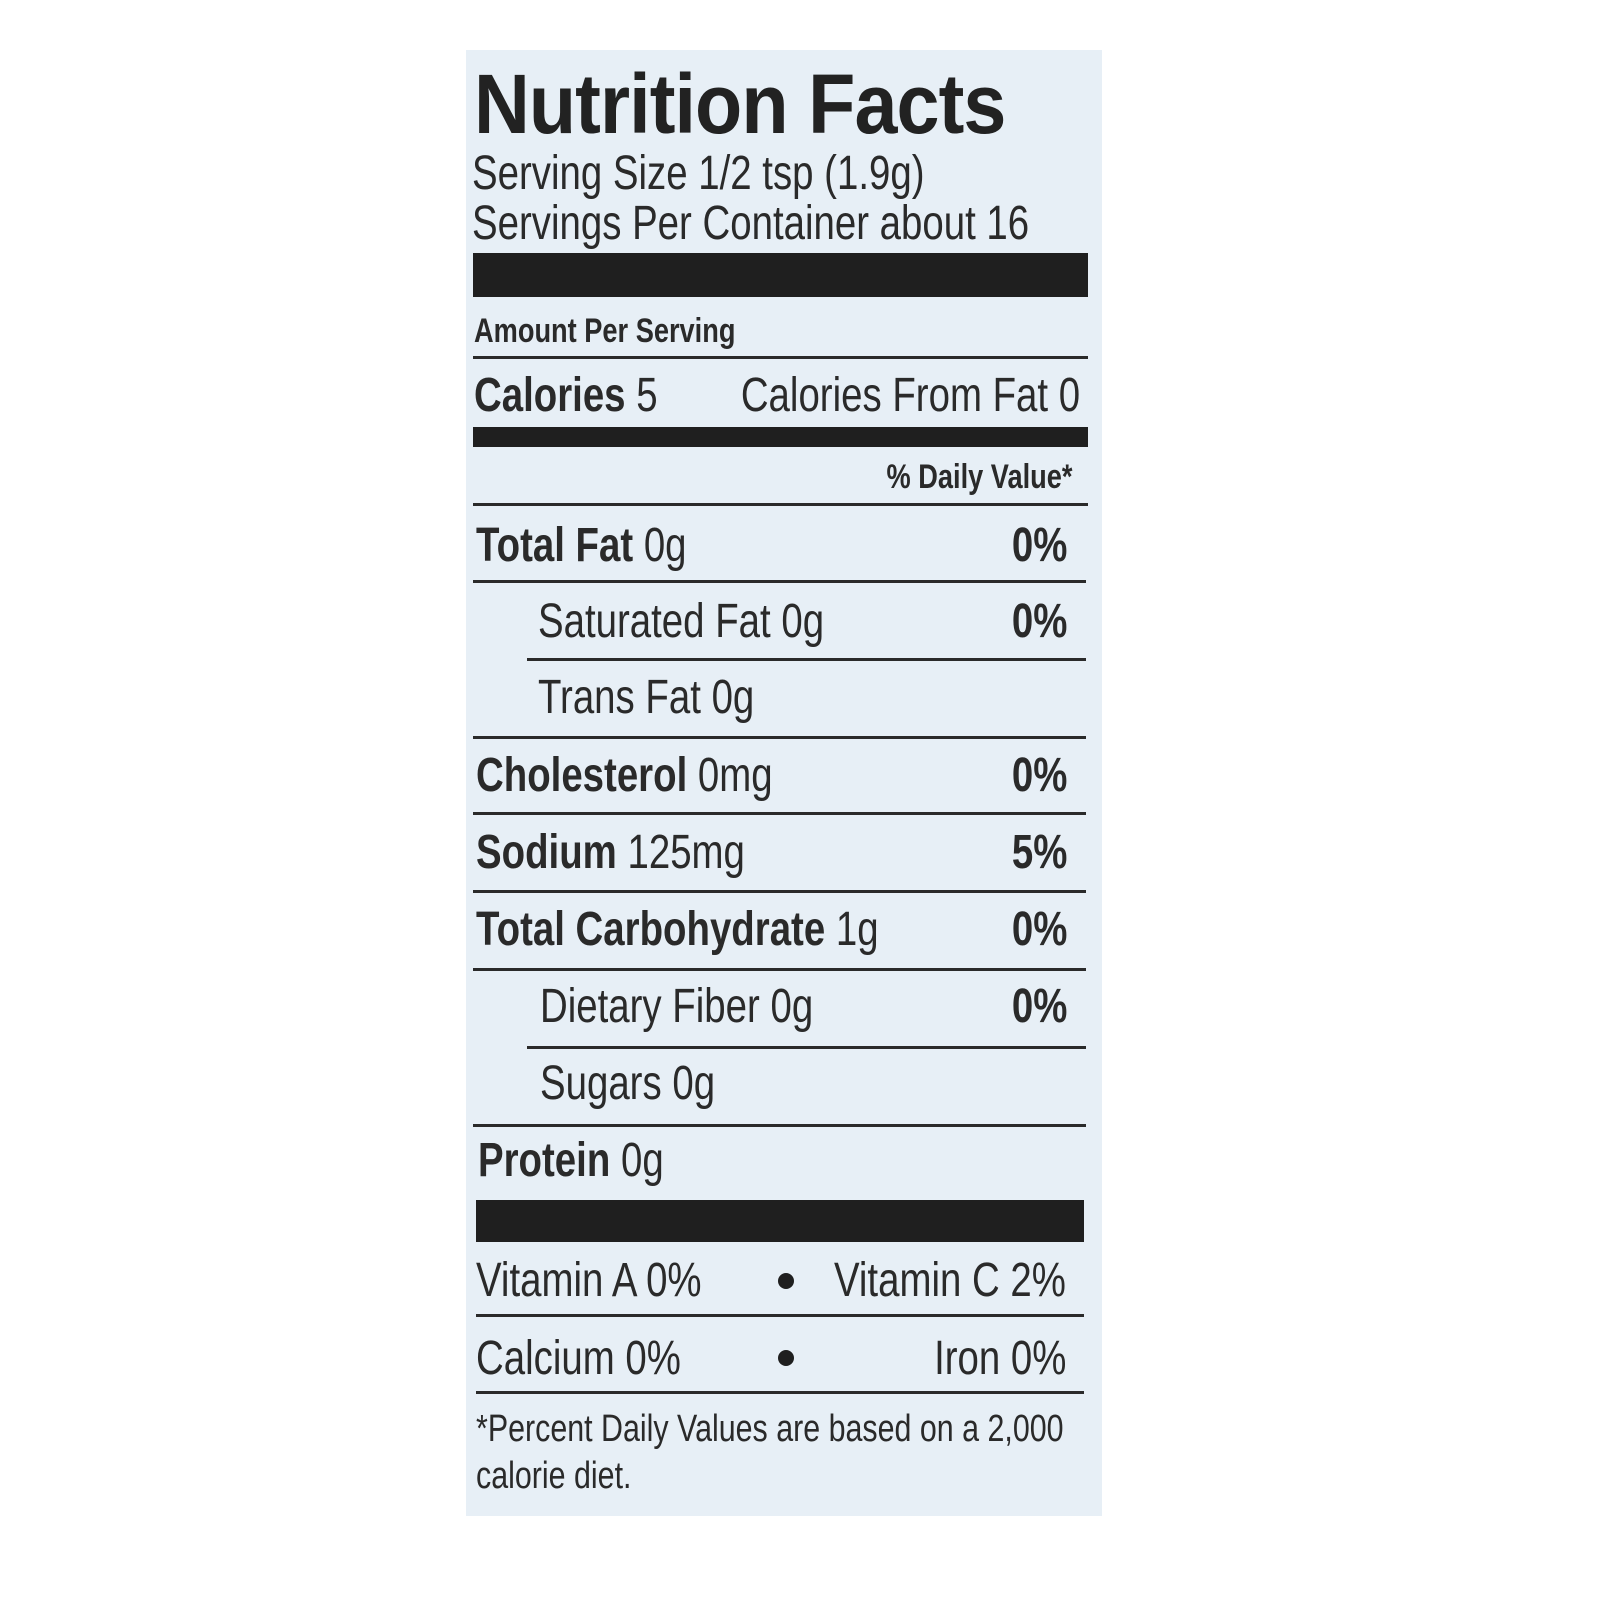 Image resolution: width=1600 pixels, height=1600 pixels. What do you see at coordinates (698, 173) in the screenshot?
I see `serving-size: Serving Size 1/2 tsp (1.9g)` at bounding box center [698, 173].